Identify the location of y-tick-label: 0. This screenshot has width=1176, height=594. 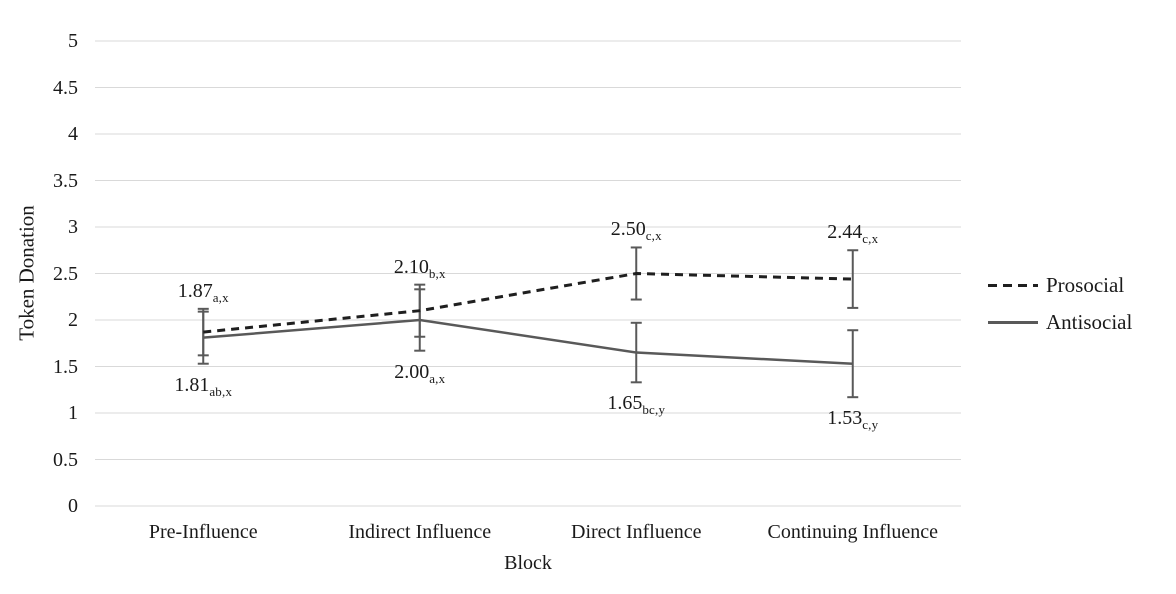
(73, 506).